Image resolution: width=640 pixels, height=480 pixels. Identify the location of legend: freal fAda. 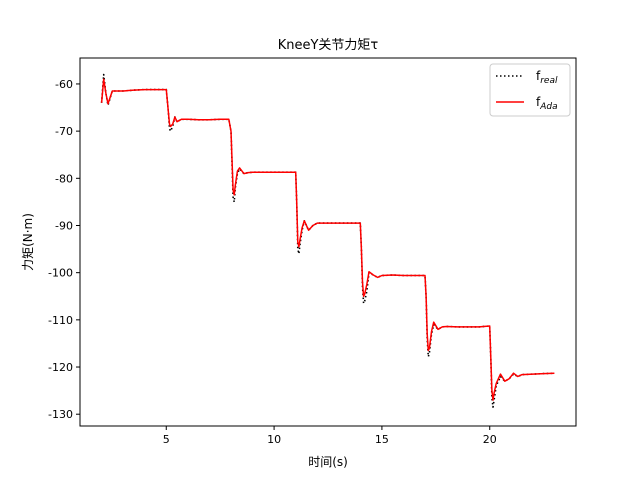
(530, 90).